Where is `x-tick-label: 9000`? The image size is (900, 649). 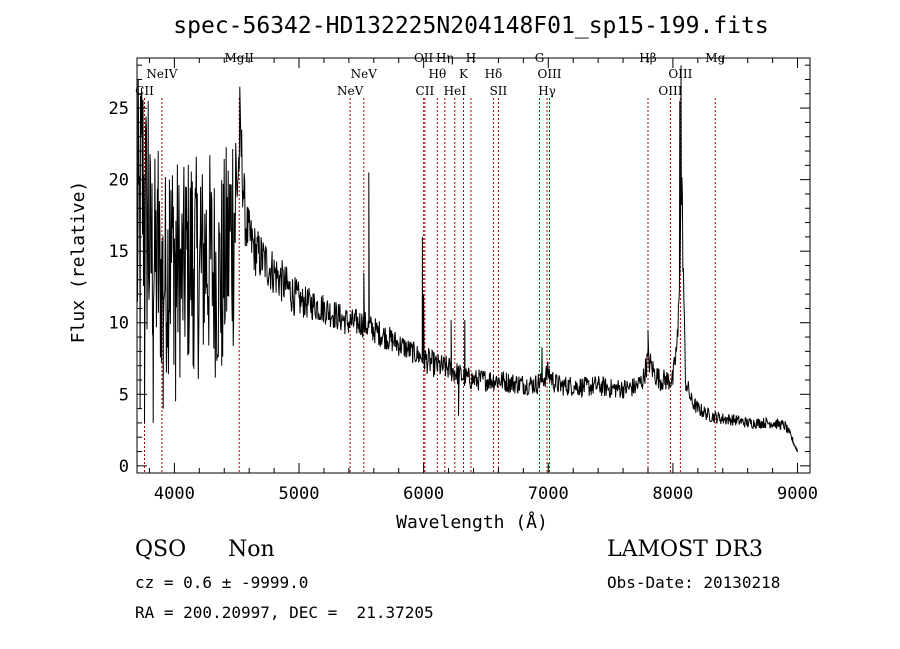
x-tick-label: 9000 is located at coordinates (797, 494).